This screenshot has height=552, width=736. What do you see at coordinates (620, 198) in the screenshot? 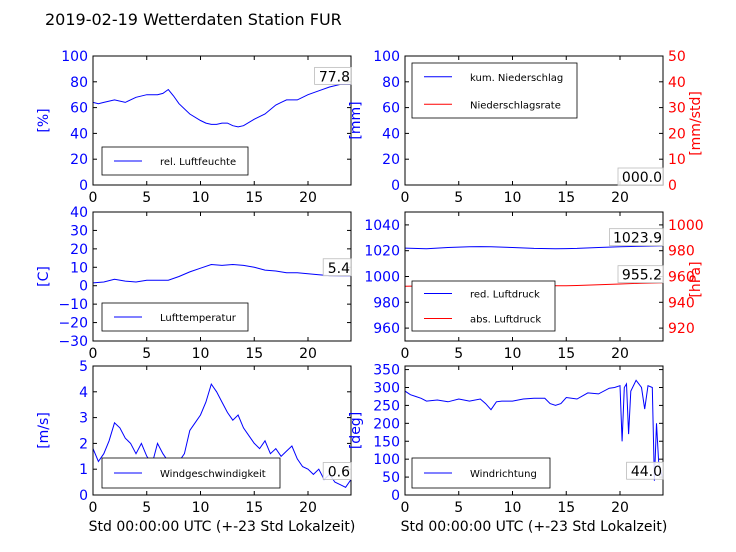
I see `precipitation-xtick-label: 20` at bounding box center [620, 198].